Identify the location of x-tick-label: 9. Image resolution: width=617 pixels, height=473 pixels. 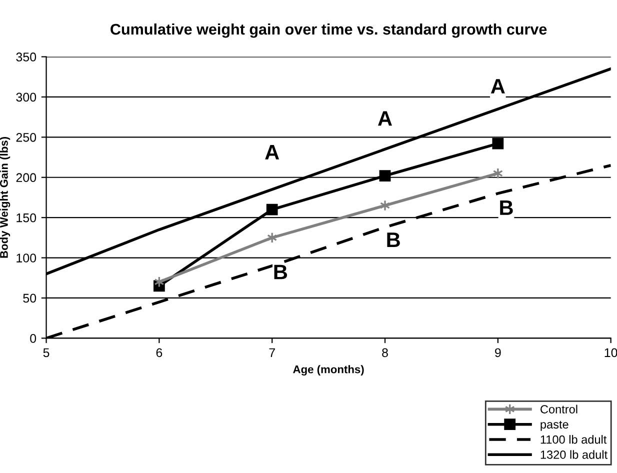
(498, 353).